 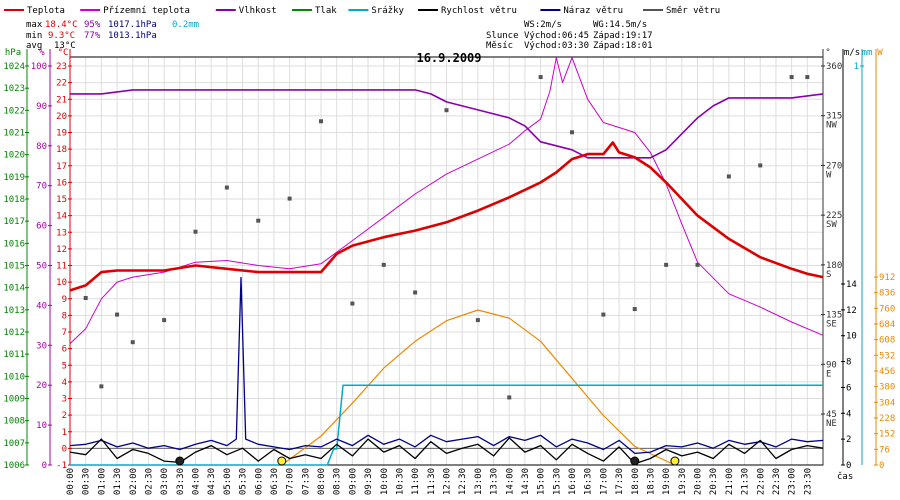 I want to click on legend-item-dir: Směr větru, so click(x=681, y=11).